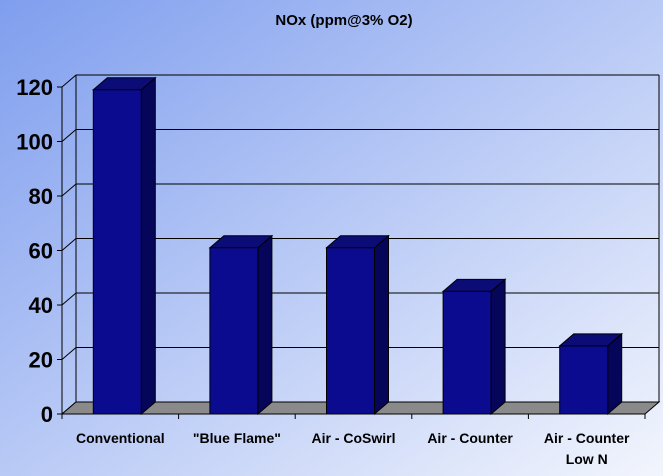 The image size is (663, 476). Describe the element at coordinates (41, 196) in the screenshot. I see `y-tick-label: 80` at that location.